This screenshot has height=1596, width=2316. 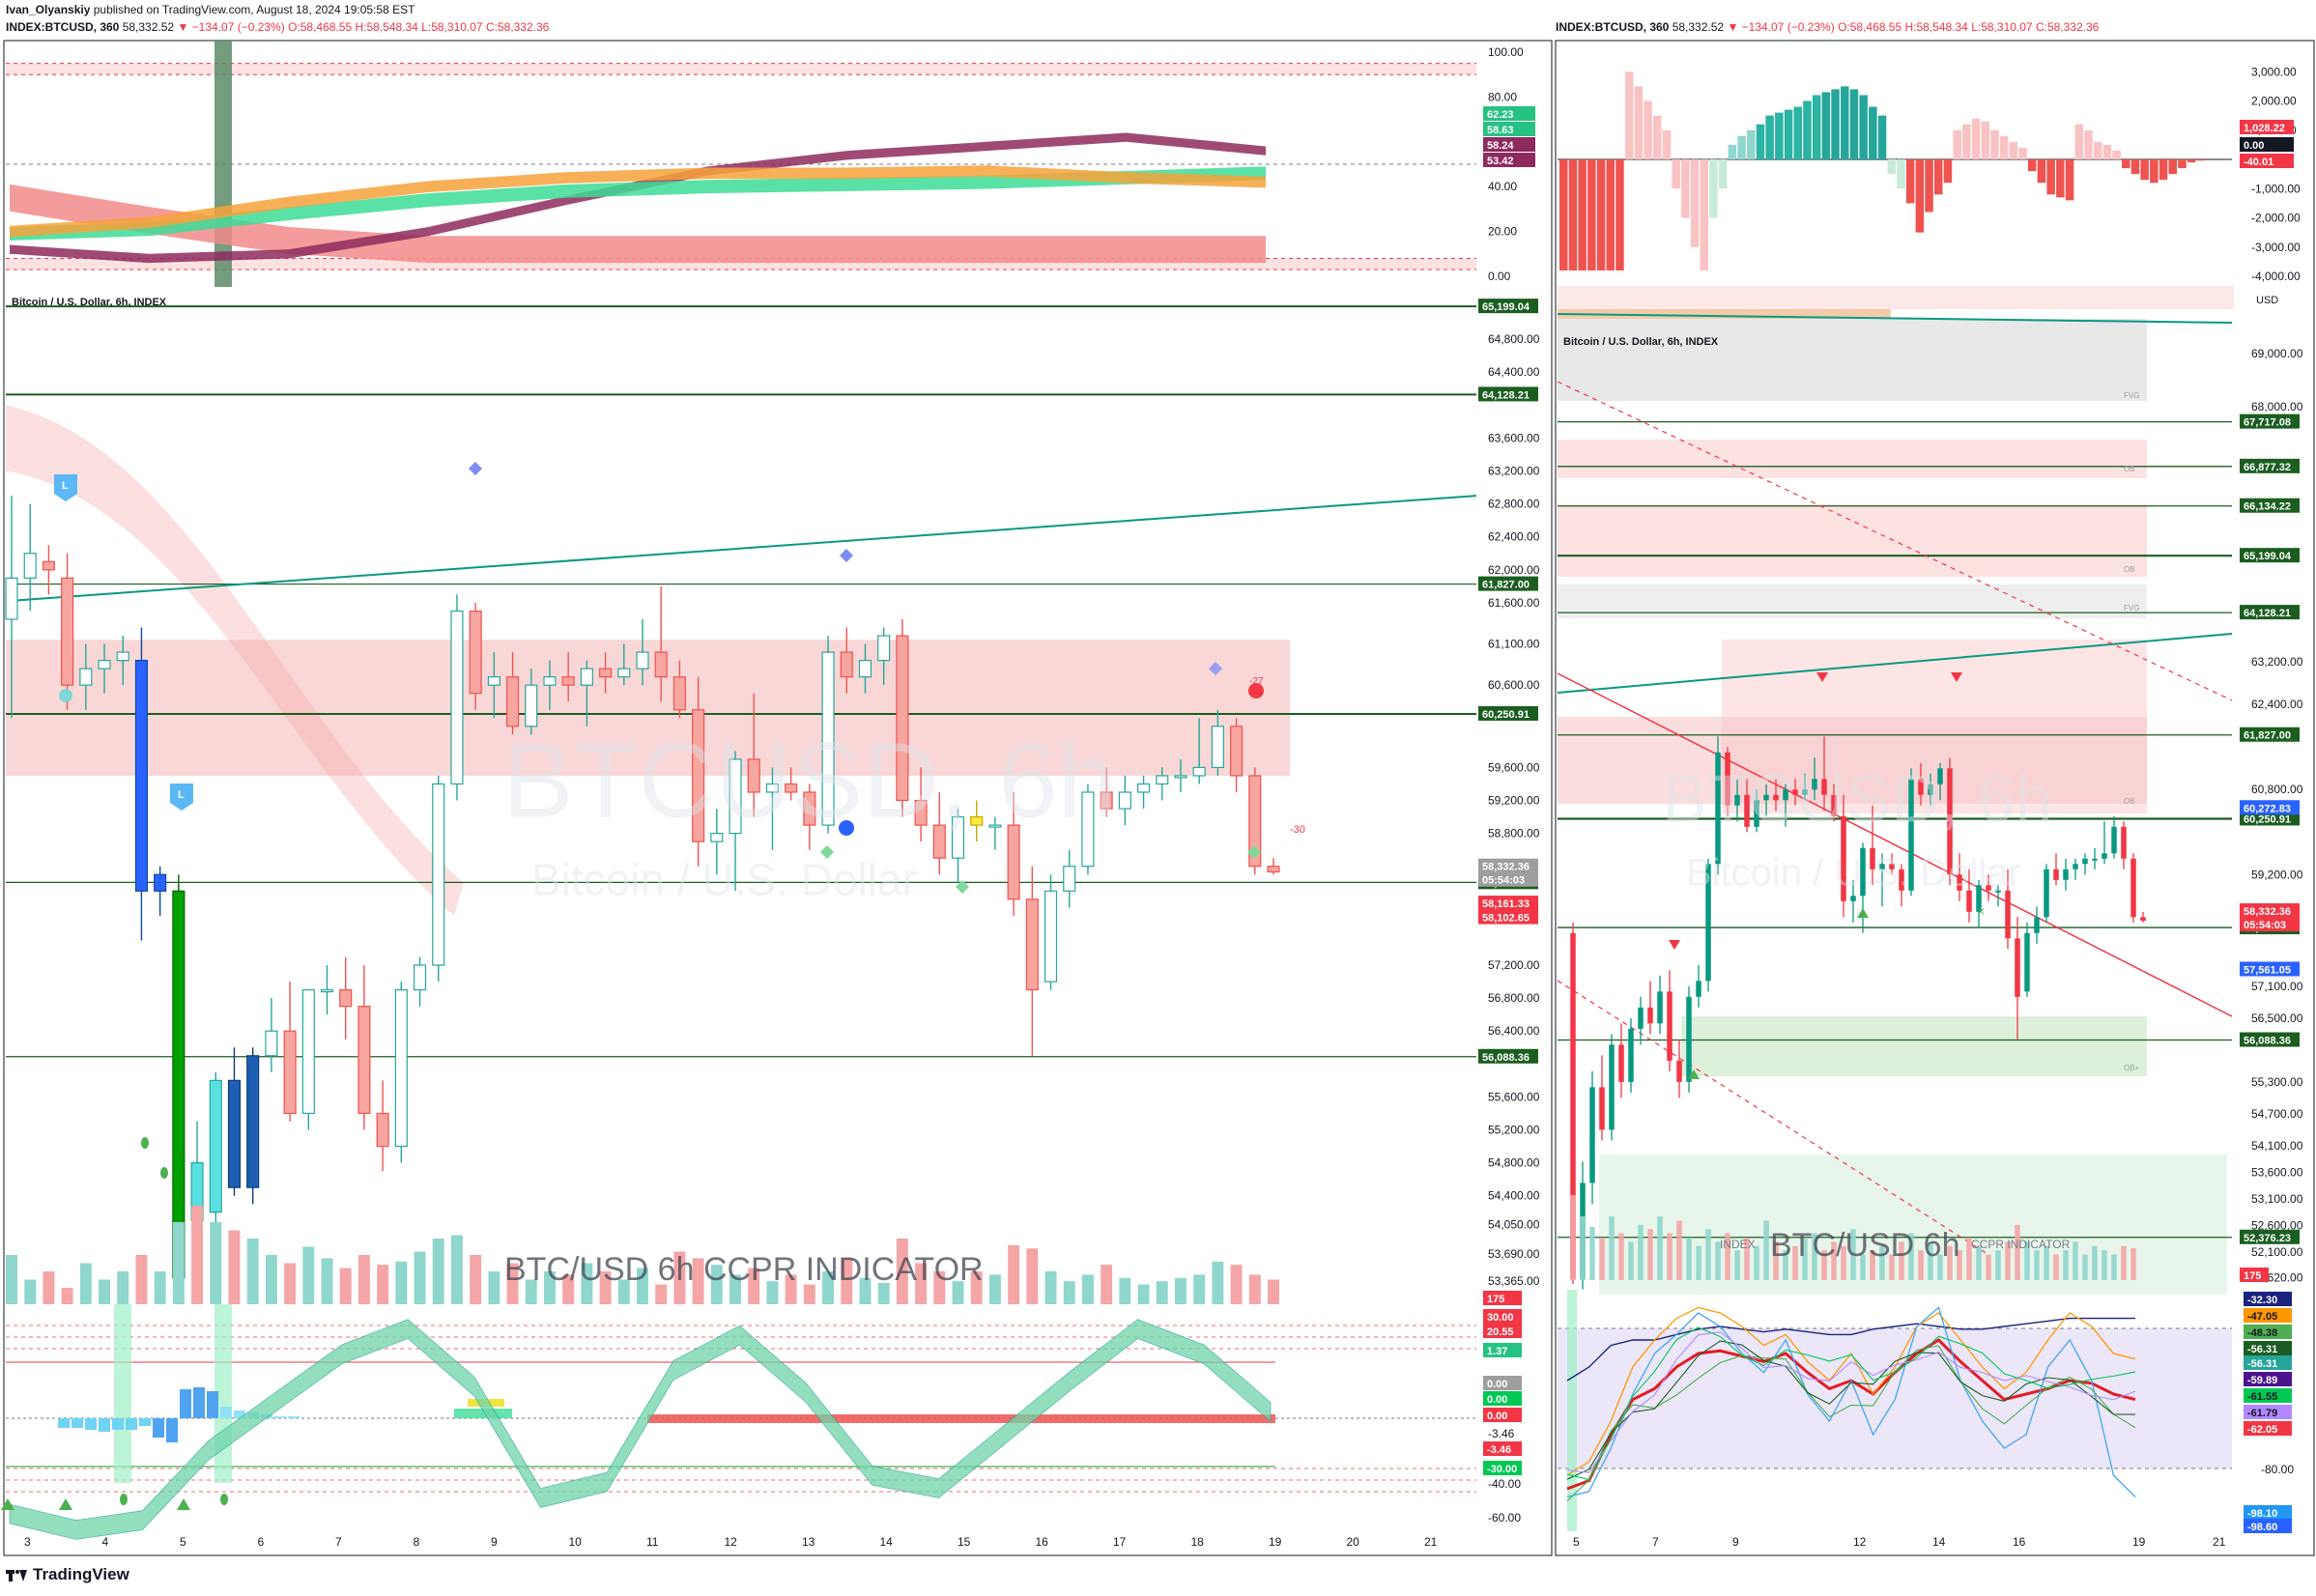 I want to click on mom-badge: 175, so click(x=1502, y=1298).